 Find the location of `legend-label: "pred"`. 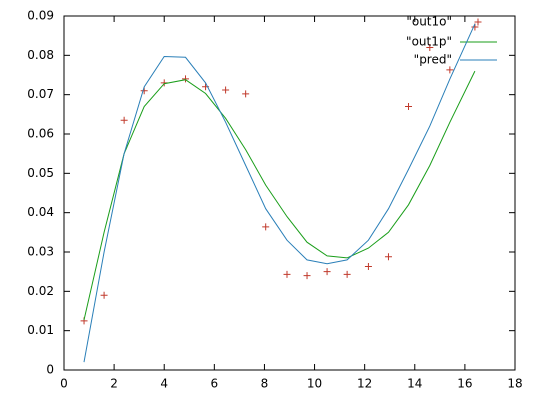

legend-label: "pred" is located at coordinates (433, 60).